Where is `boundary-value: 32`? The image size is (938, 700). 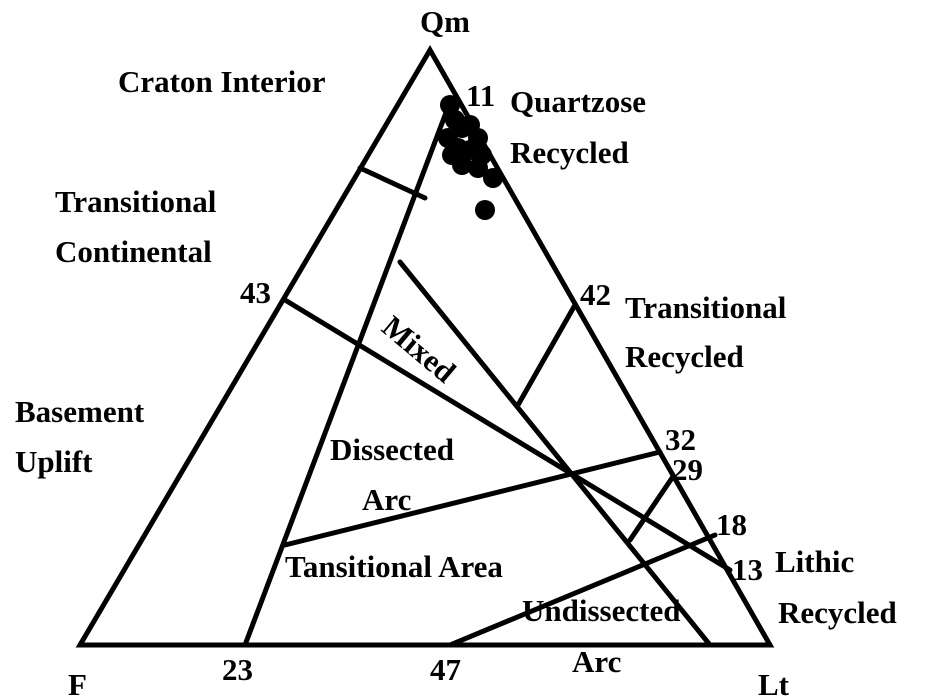 boundary-value: 32 is located at coordinates (680, 439).